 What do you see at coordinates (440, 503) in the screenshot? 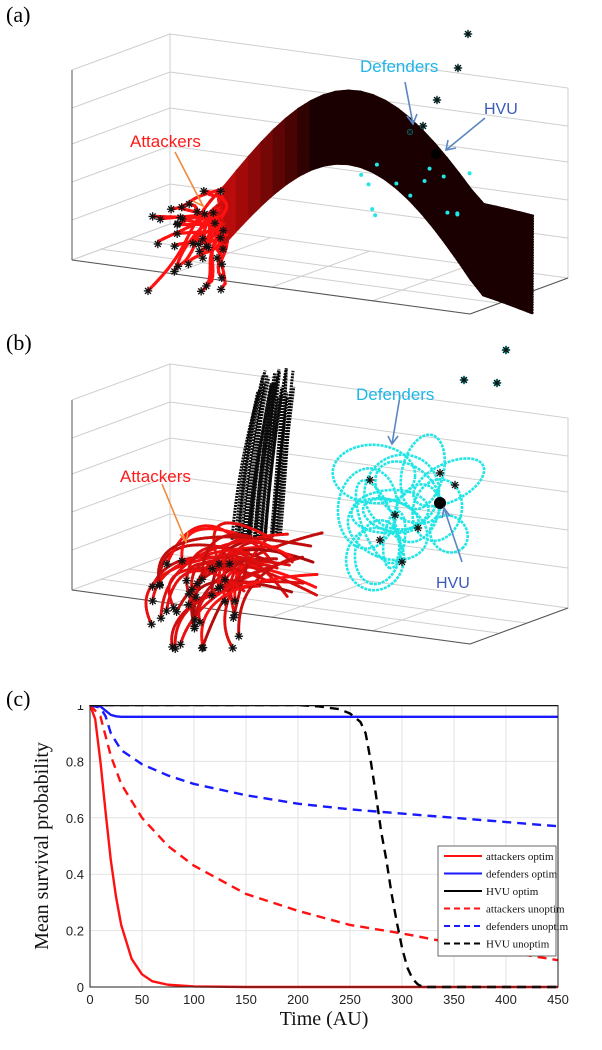
I see `hvu-marker` at bounding box center [440, 503].